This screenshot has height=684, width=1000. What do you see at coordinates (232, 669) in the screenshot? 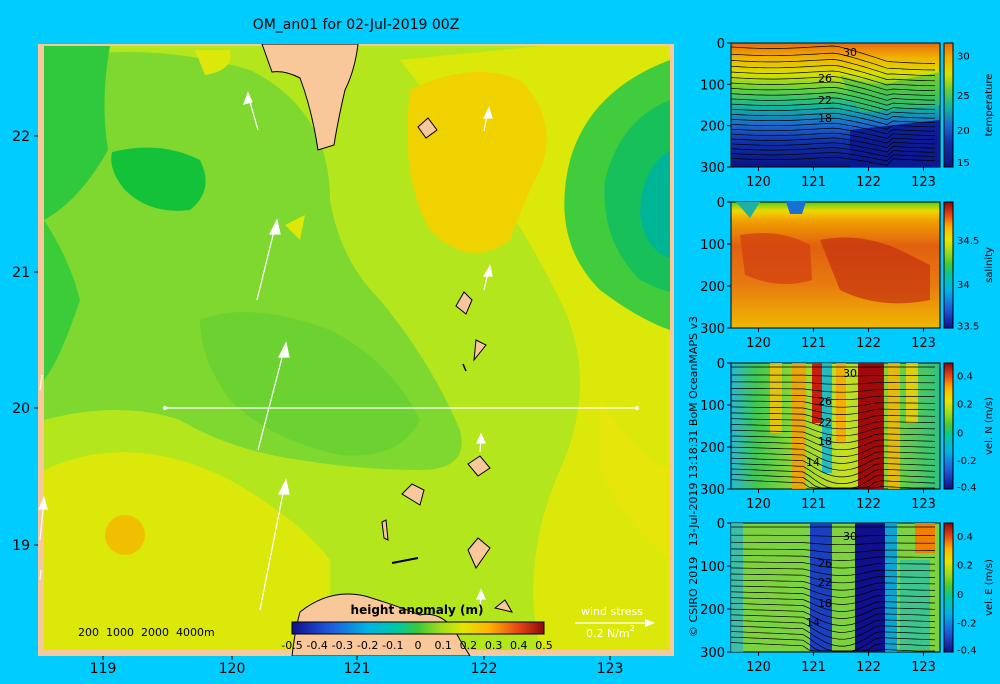
I see `map-xtick-label: 120` at bounding box center [232, 669].